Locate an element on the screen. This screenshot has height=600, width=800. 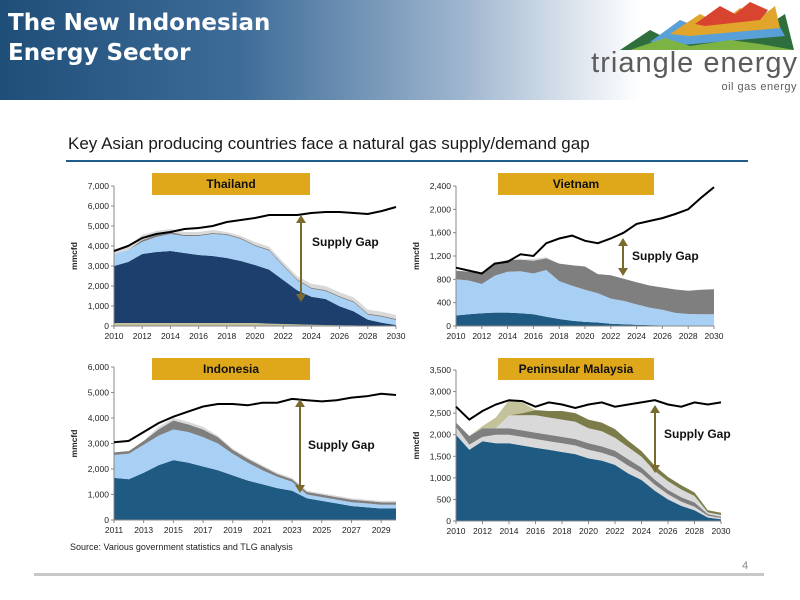
indonesia-x-tick-label: 2029 is located at coordinates (381, 530).